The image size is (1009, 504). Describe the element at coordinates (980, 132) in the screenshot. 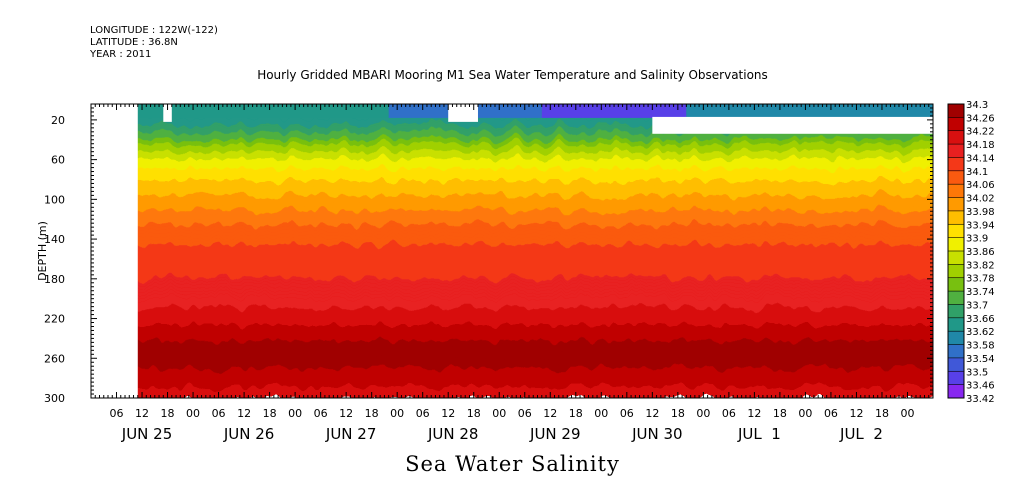

I see `colorbar-label: 34.22` at that location.